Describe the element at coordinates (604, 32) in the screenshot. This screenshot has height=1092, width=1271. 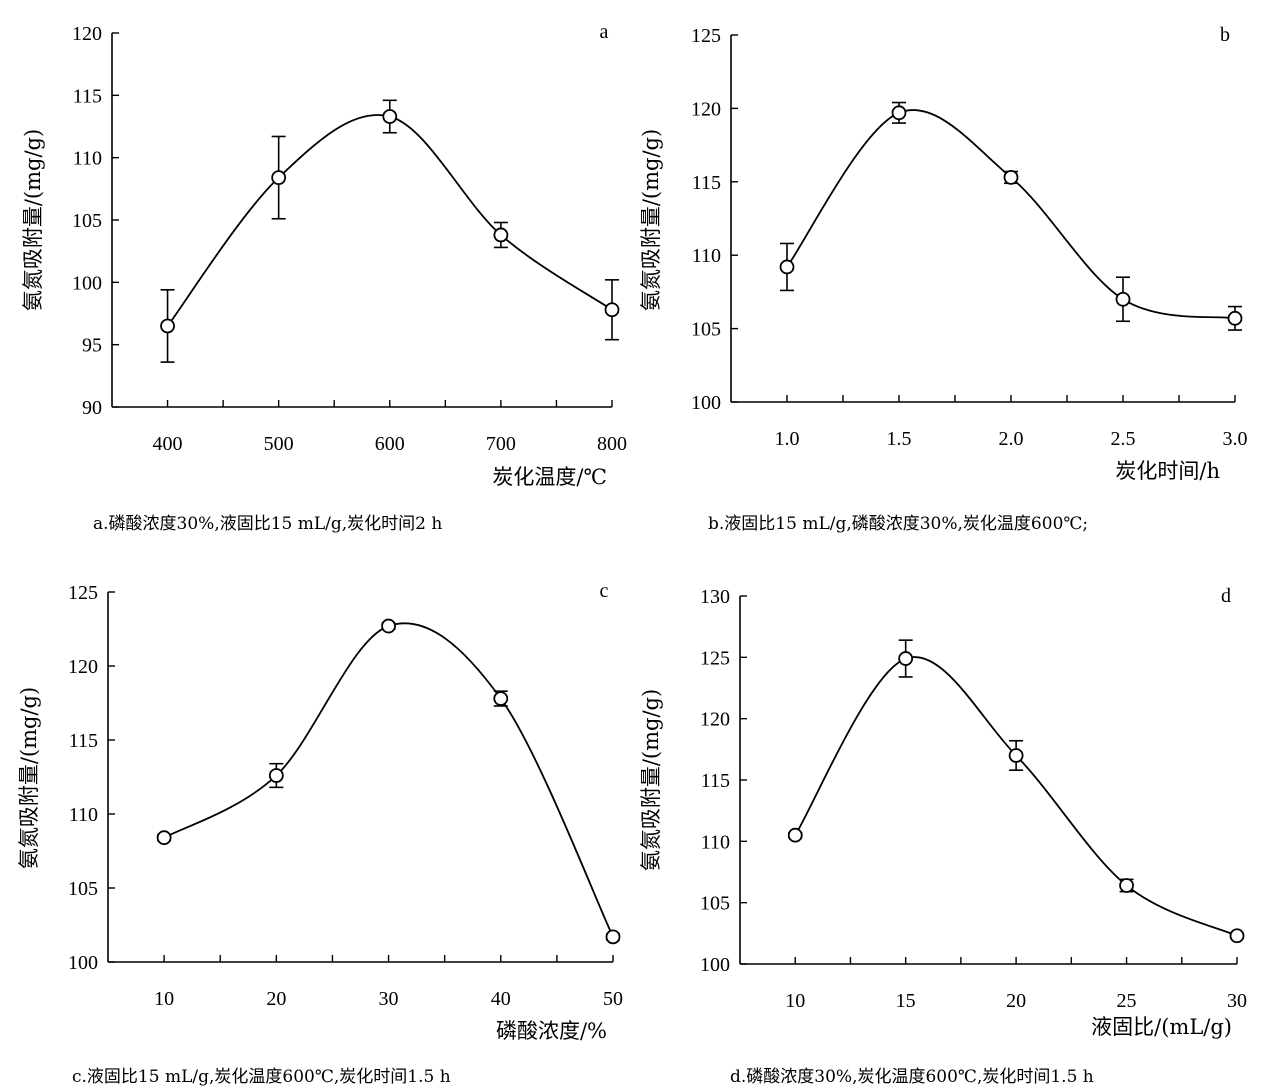
I see `panel-letter: a` at that location.